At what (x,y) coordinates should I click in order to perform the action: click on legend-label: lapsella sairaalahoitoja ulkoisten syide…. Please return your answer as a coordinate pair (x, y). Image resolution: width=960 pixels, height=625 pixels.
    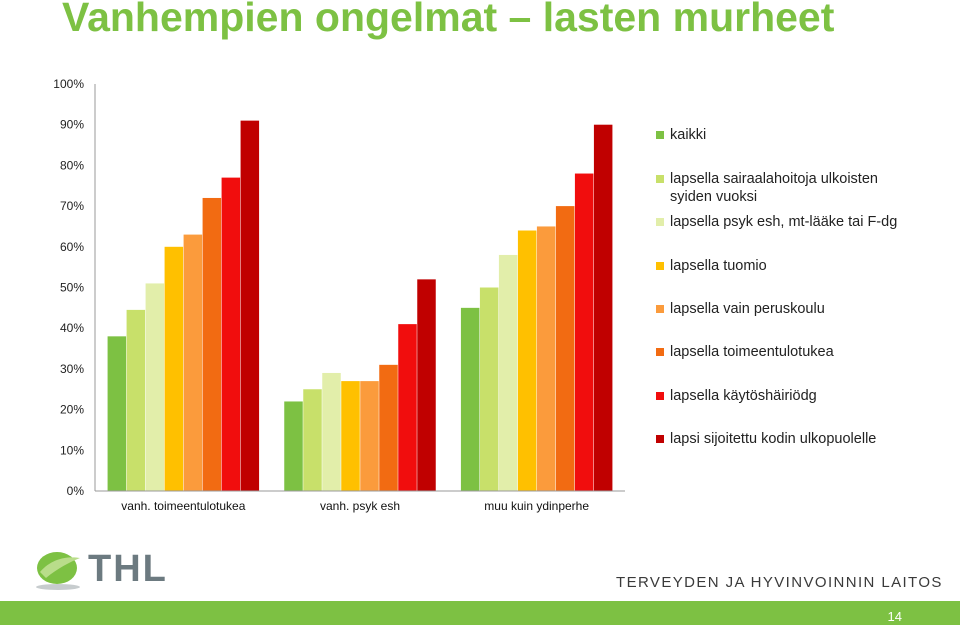
    Looking at the image, I should click on (774, 188).